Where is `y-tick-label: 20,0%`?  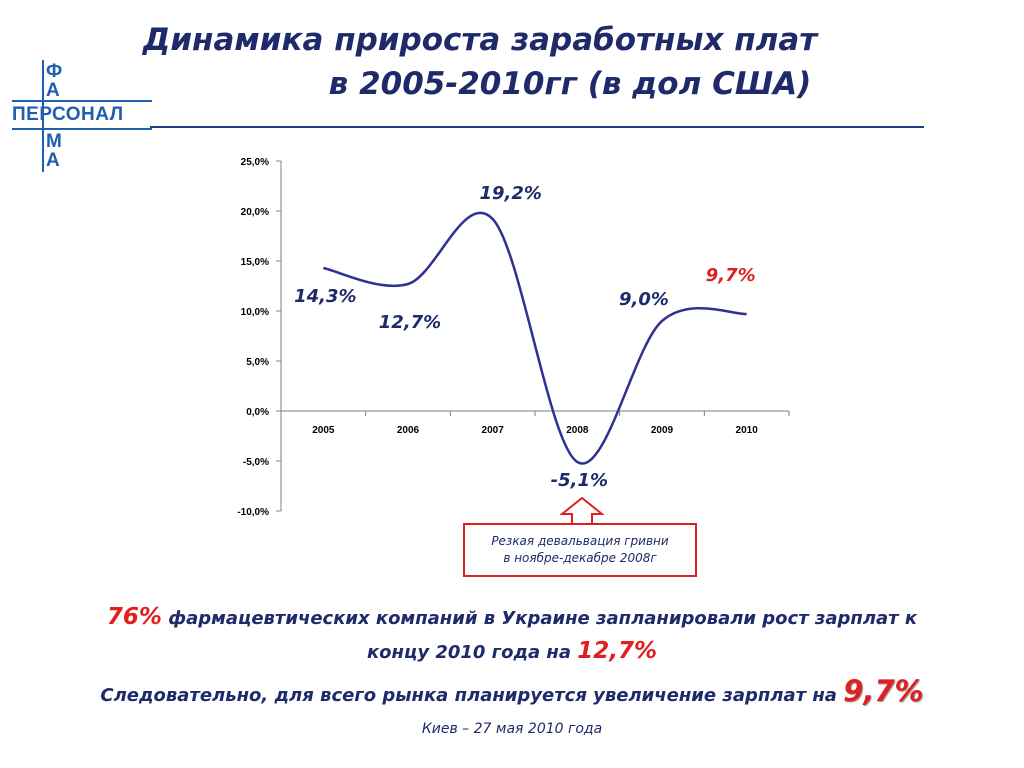
y-tick-label: 20,0% is located at coordinates (255, 212).